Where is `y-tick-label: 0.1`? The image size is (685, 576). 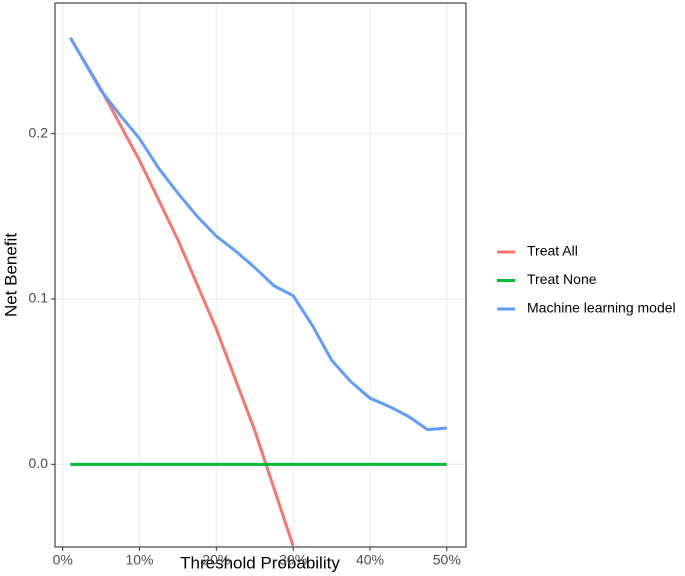
y-tick-label: 0.1 is located at coordinates (39, 298).